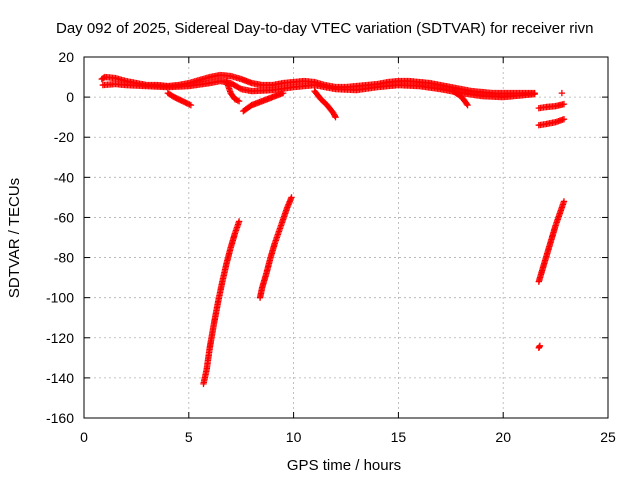  Describe the element at coordinates (84, 437) in the screenshot. I see `x-tick-label: 0` at that location.